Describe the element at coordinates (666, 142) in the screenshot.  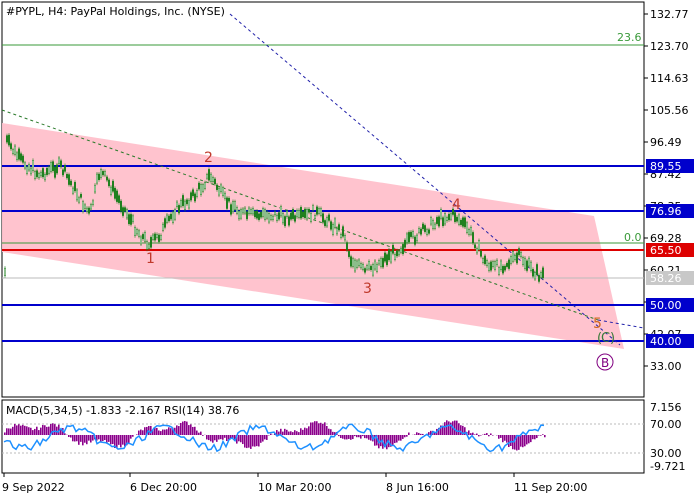
I see `price-tick: 96.49` at that location.